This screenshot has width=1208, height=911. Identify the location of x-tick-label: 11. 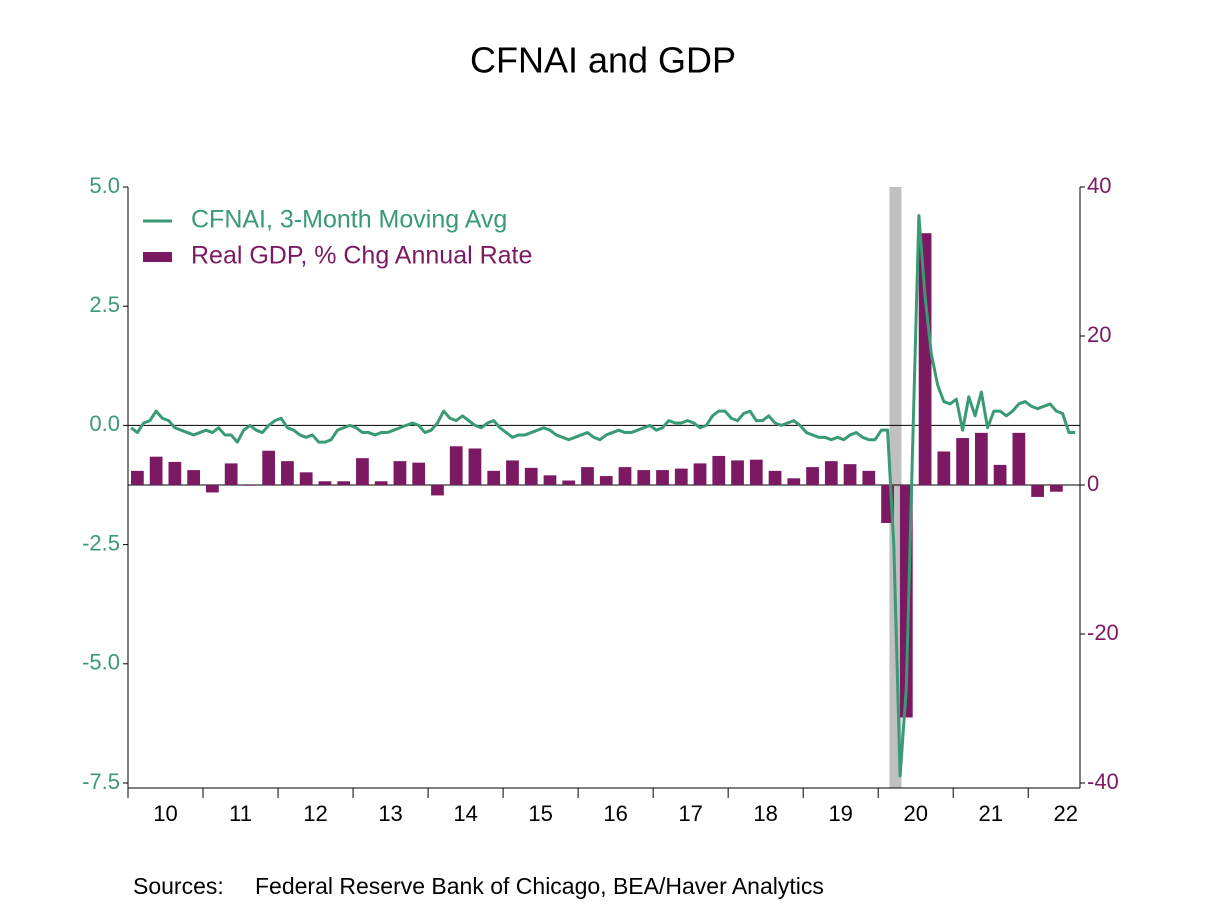
(240, 813).